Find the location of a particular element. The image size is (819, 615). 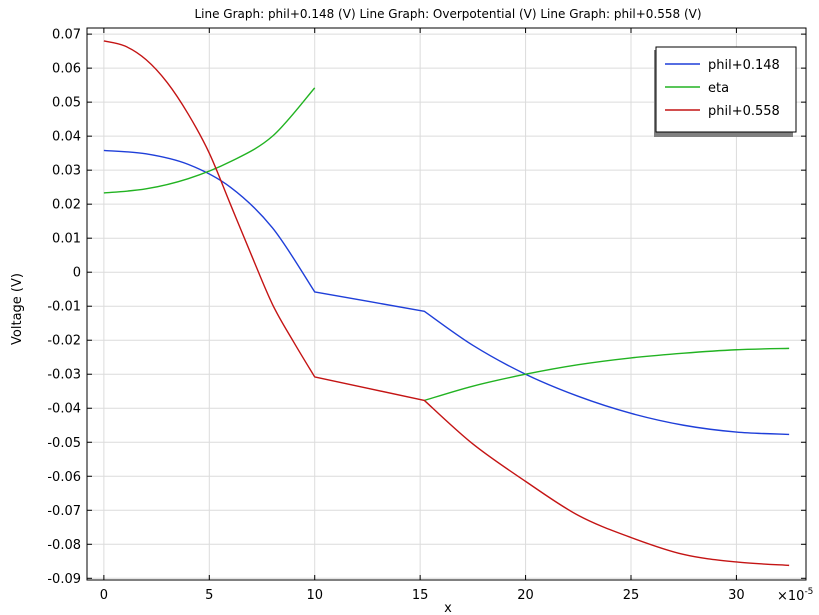

x-axis-label: x is located at coordinates (448, 608).